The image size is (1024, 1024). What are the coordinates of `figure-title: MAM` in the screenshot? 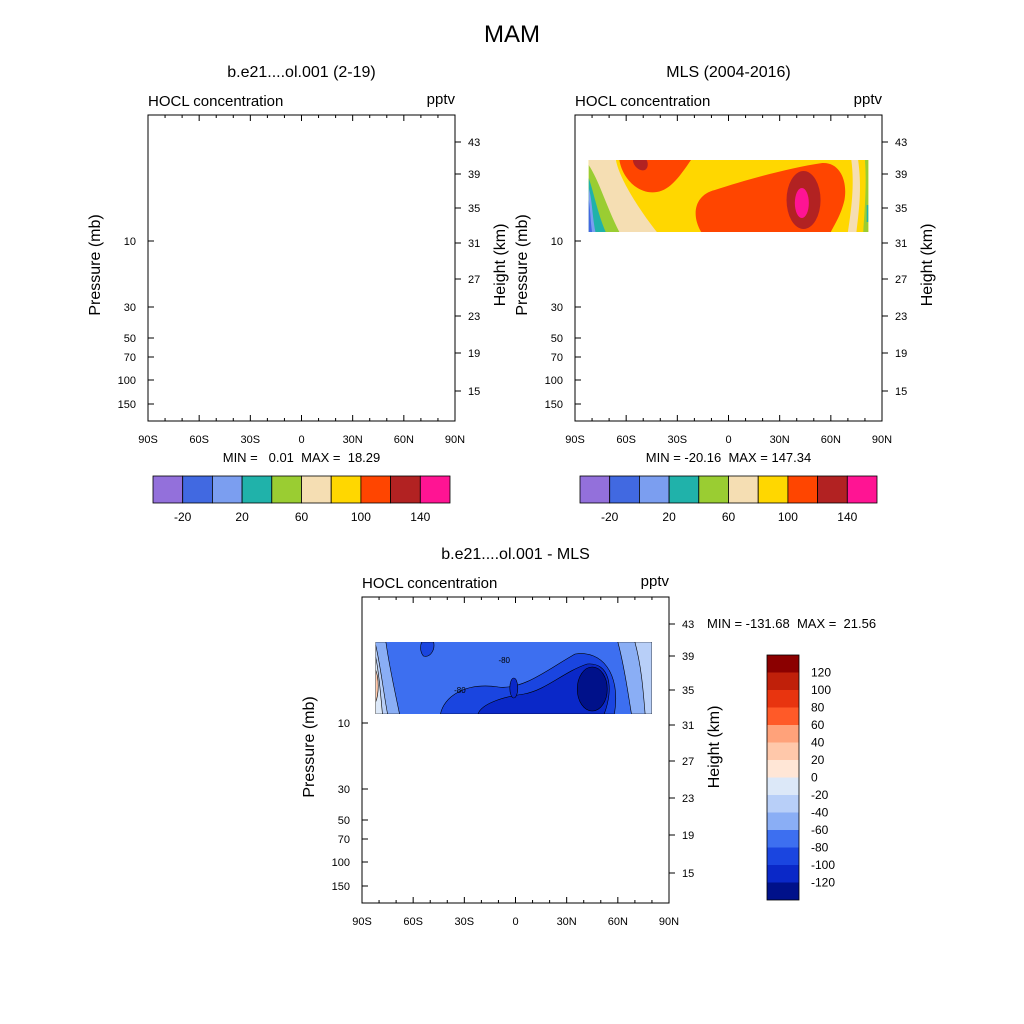 It's located at (512, 34).